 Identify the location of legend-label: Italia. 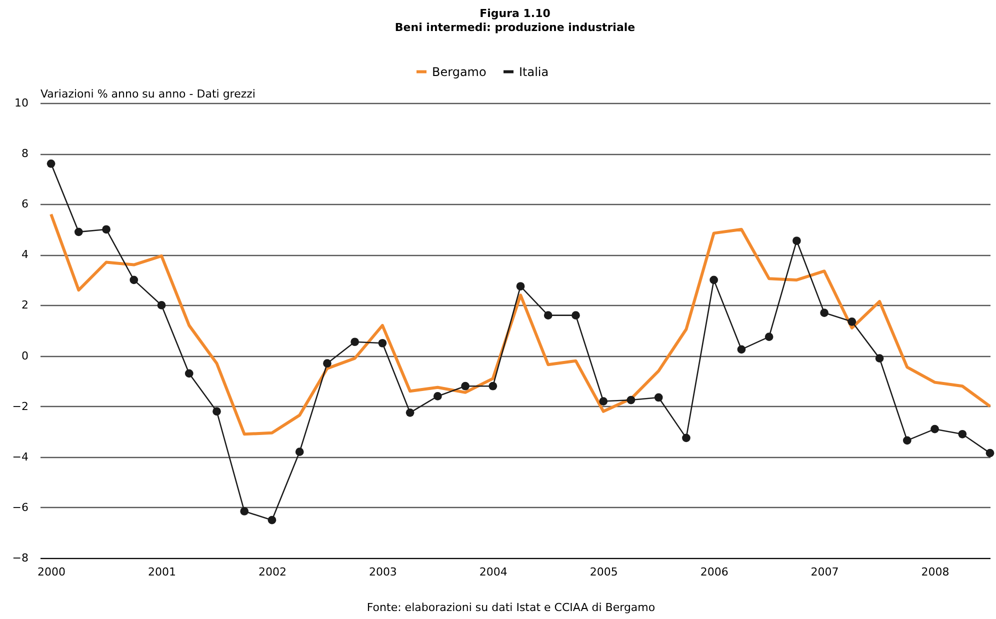
(534, 71).